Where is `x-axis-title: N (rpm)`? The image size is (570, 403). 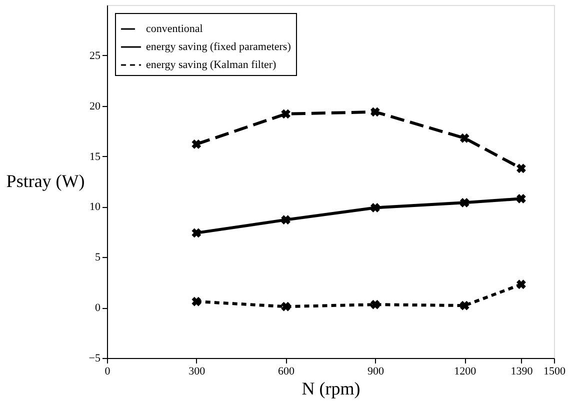
x-axis-title: N (rpm) is located at coordinates (331, 388).